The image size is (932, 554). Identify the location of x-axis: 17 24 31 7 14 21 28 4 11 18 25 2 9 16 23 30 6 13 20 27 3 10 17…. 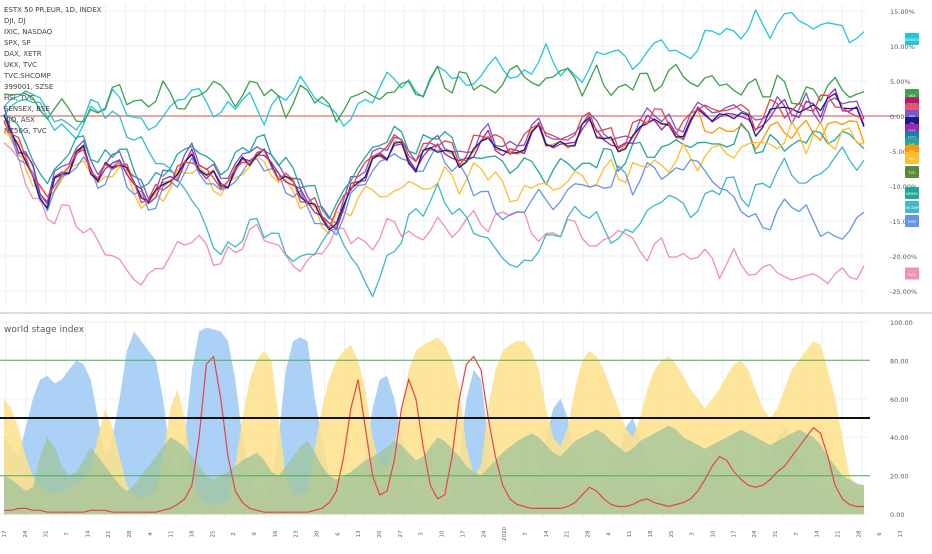
(453, 534).